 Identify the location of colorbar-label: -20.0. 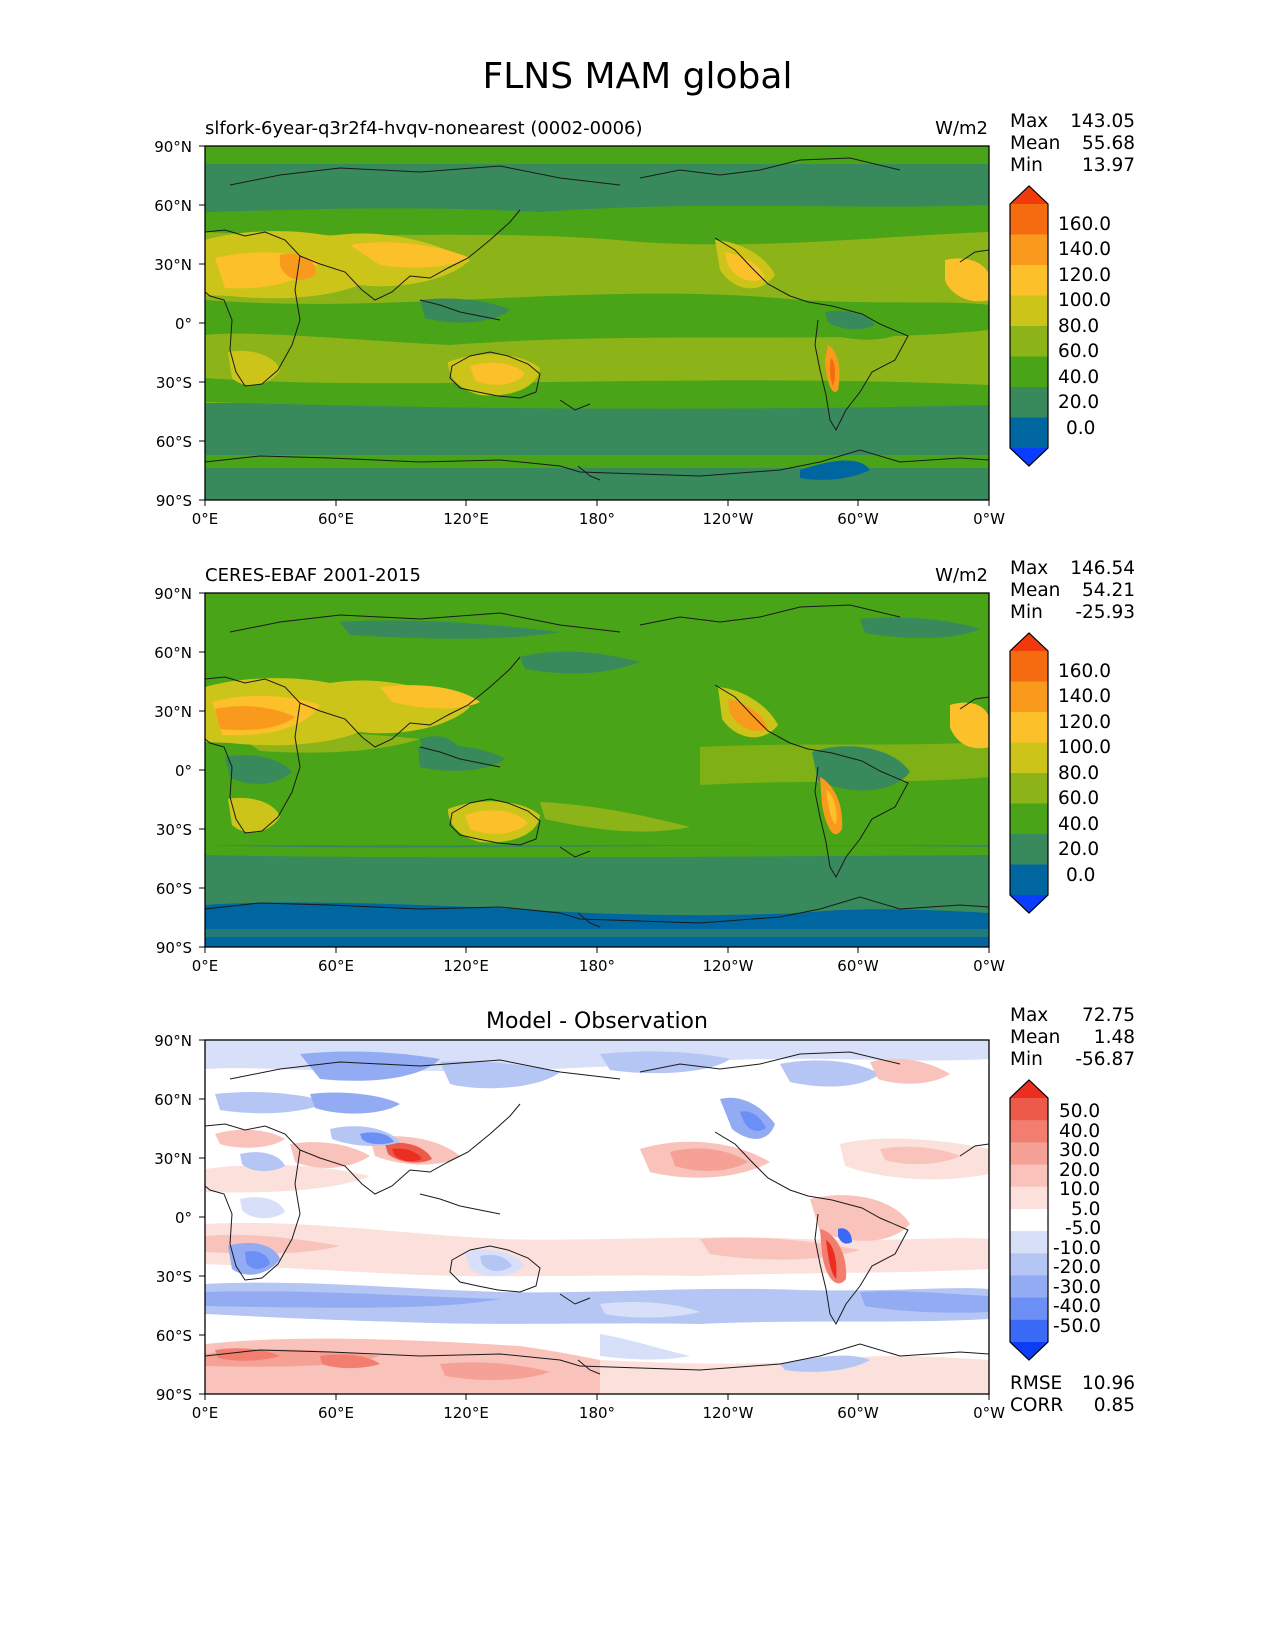
(1077, 1267).